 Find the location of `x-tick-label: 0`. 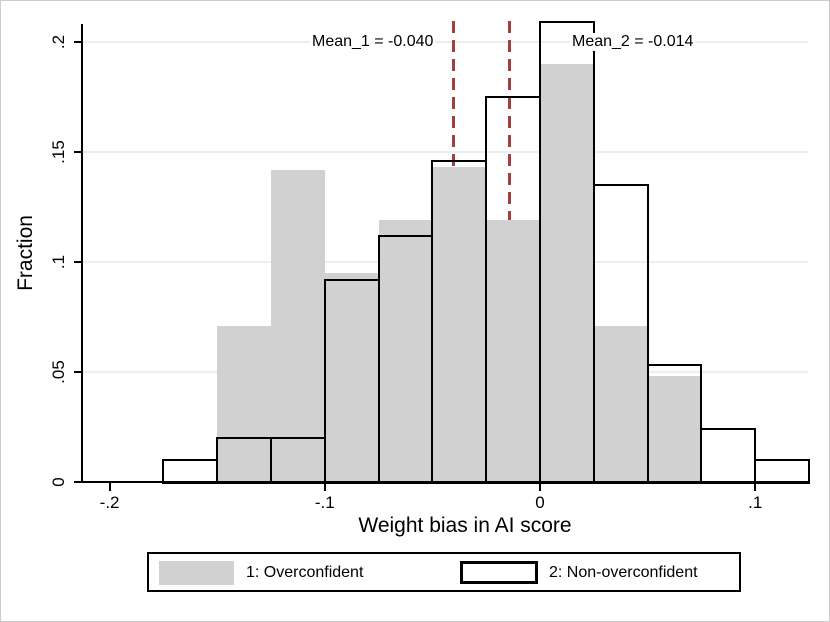

x-tick-label: 0 is located at coordinates (540, 502).